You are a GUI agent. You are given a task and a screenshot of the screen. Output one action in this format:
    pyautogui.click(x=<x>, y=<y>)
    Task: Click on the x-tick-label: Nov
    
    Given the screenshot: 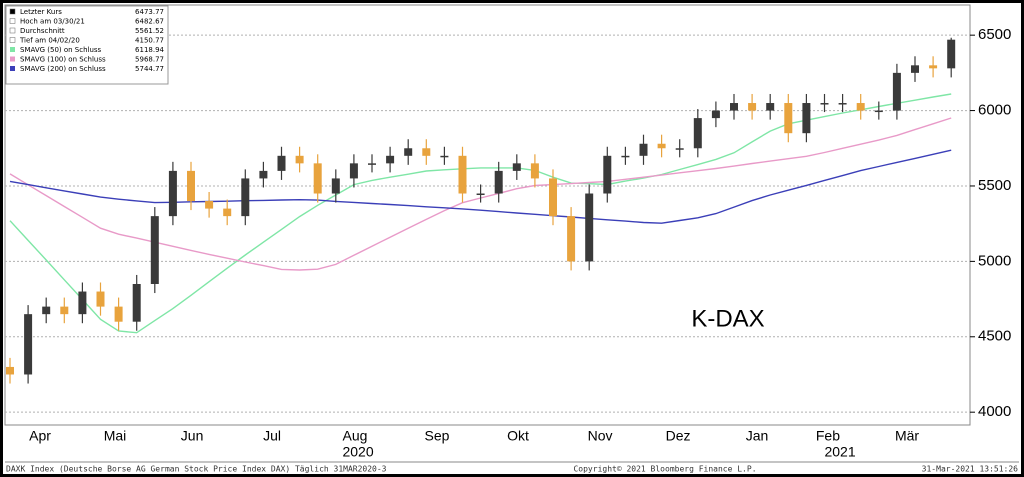 What is the action you would take?
    pyautogui.click(x=600, y=436)
    